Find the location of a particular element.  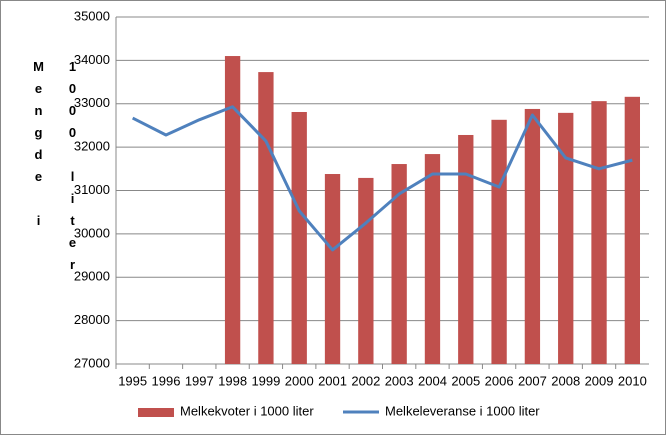

x-tick-label: 2002 is located at coordinates (365, 380).